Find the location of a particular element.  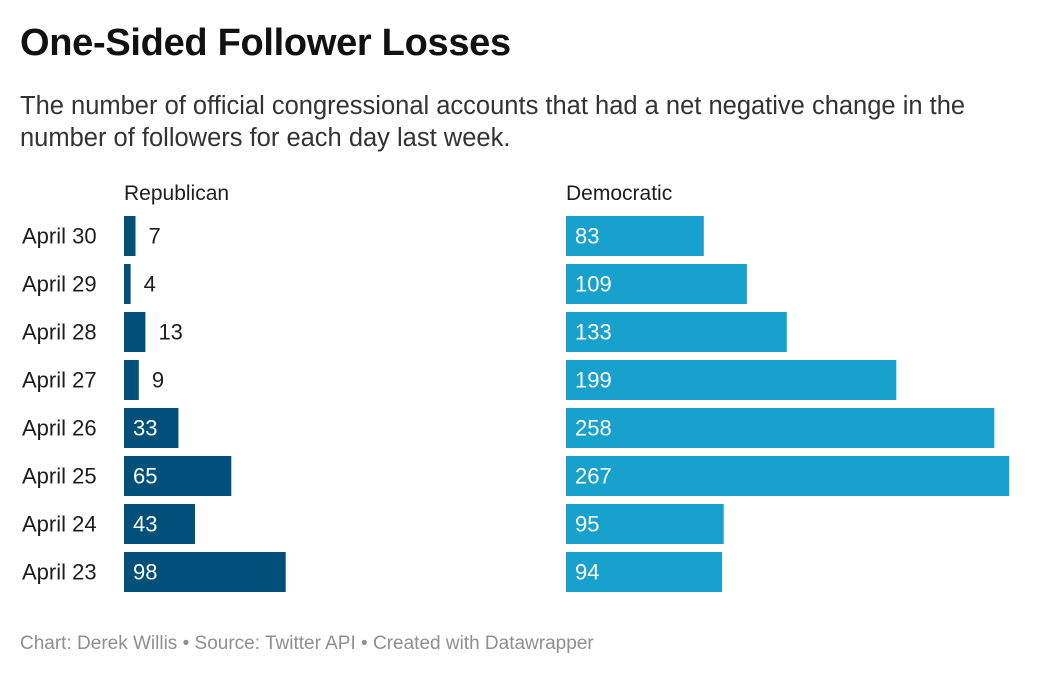

category-label-april-27: April 27 is located at coordinates (59, 380).